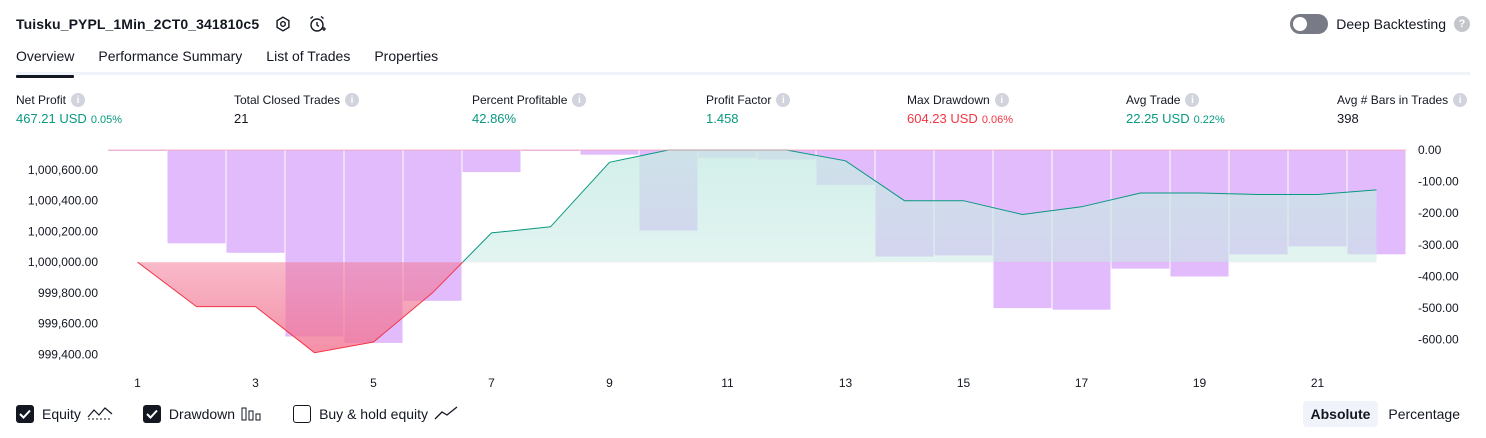 This screenshot has height=438, width=1486. I want to click on deep-backtesting-control: Deep Backtesting ?, so click(1380, 24).